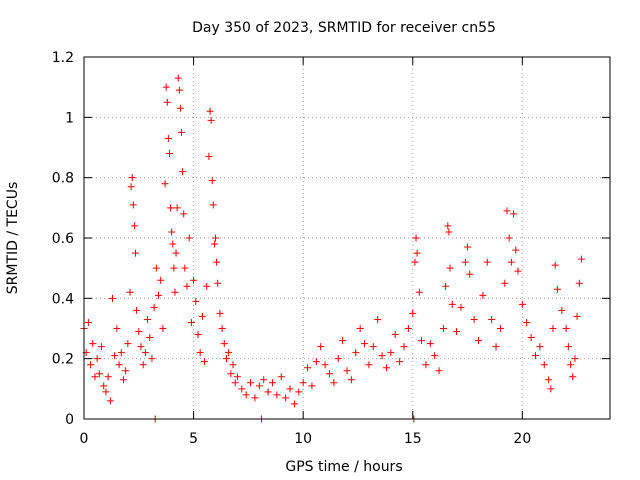  I want to click on x-tick-label: 15, so click(413, 439).